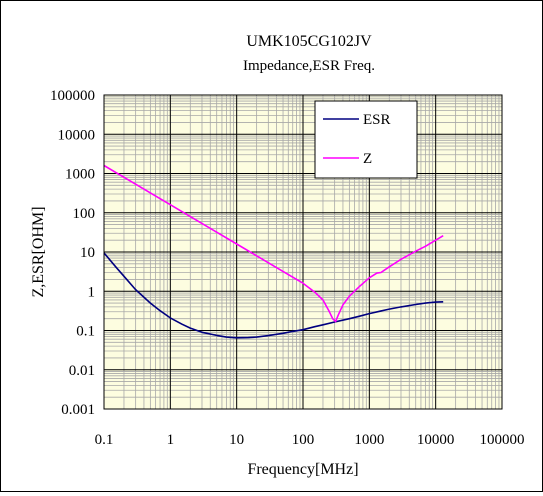 The image size is (543, 496). What do you see at coordinates (85, 332) in the screenshot?
I see `y-tick-label: 0.1` at bounding box center [85, 332].